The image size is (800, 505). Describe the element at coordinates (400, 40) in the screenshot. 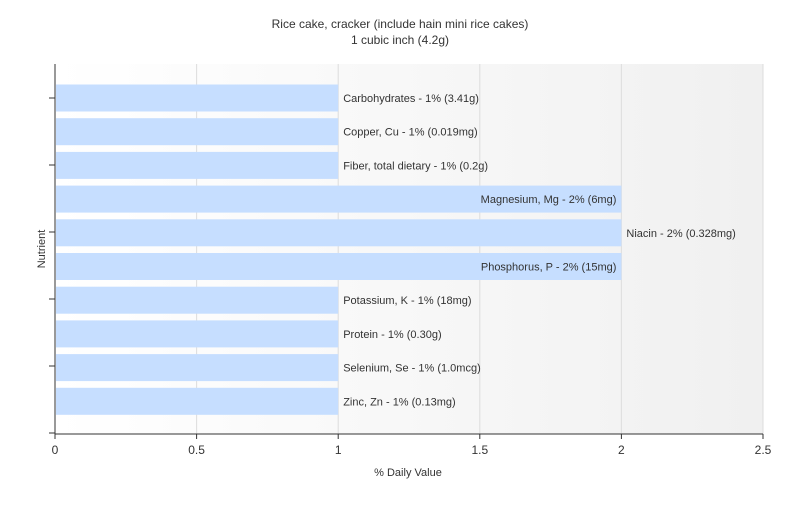

I see `chart-subtitle: 1 cubic inch (4.2g)` at that location.